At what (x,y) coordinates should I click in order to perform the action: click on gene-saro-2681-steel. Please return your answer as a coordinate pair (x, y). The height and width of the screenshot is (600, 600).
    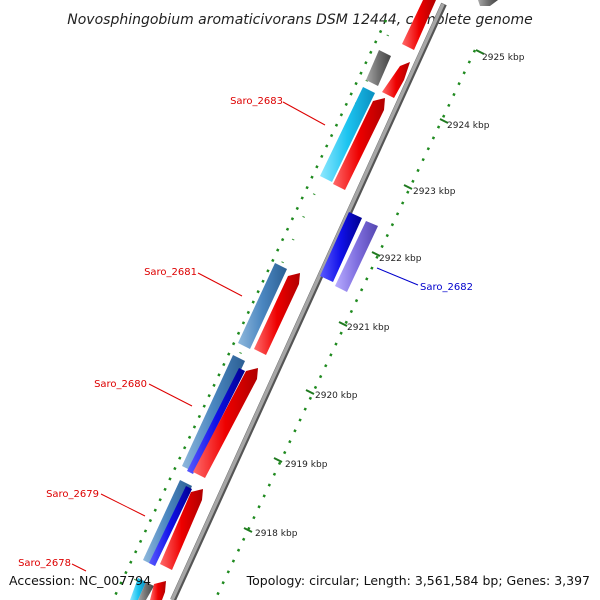
    Looking at the image, I should click on (262, 306).